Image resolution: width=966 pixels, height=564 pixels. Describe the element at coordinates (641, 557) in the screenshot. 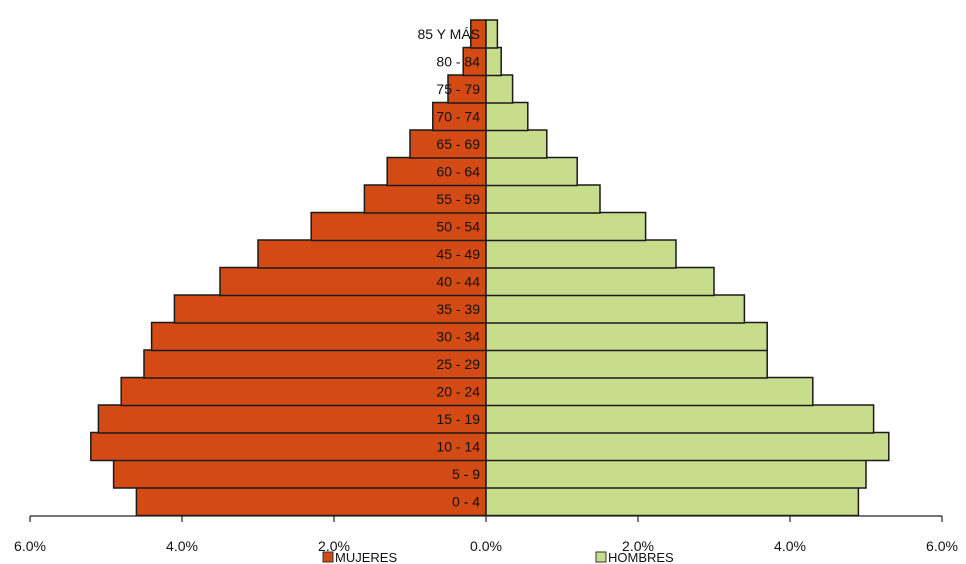

I see `legend-label-hombres: HOMBRES` at that location.